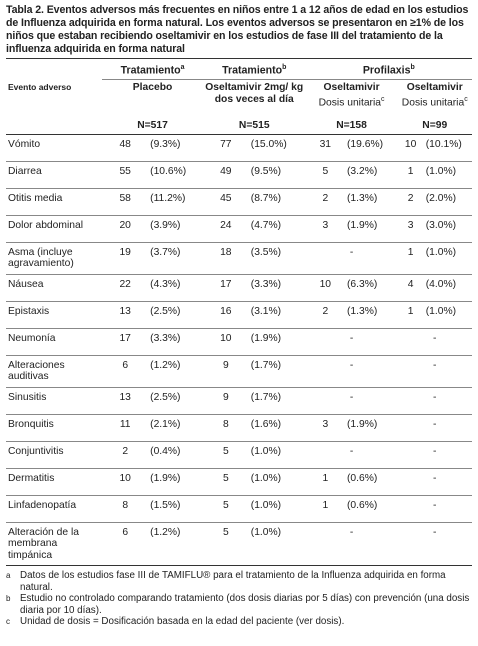 The width and height of the screenshot is (478, 646). What do you see at coordinates (54, 482) in the screenshot?
I see `event-name: Dermatitis` at bounding box center [54, 482].